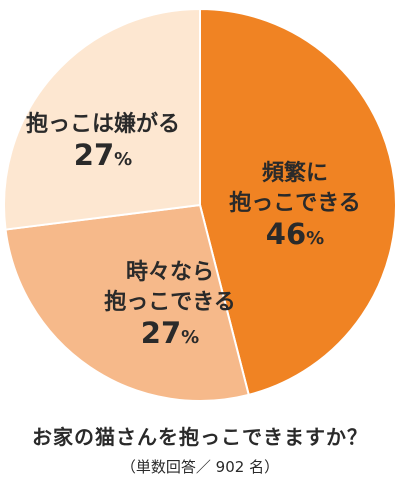  What do you see at coordinates (170, 272) in the screenshot?
I see `slice-label-1-line-0: 時々なら` at bounding box center [170, 272].